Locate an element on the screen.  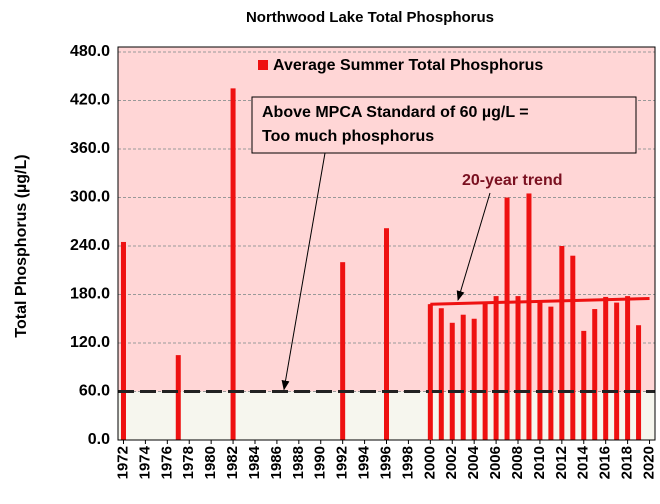
y-tick-label: 480.0 is located at coordinates (90, 51).